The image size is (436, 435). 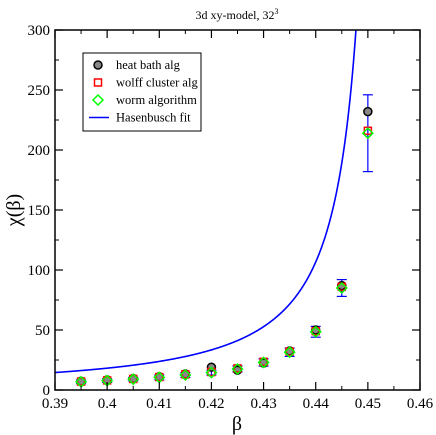 I want to click on legend-label: heat bath alg, so click(x=148, y=65).